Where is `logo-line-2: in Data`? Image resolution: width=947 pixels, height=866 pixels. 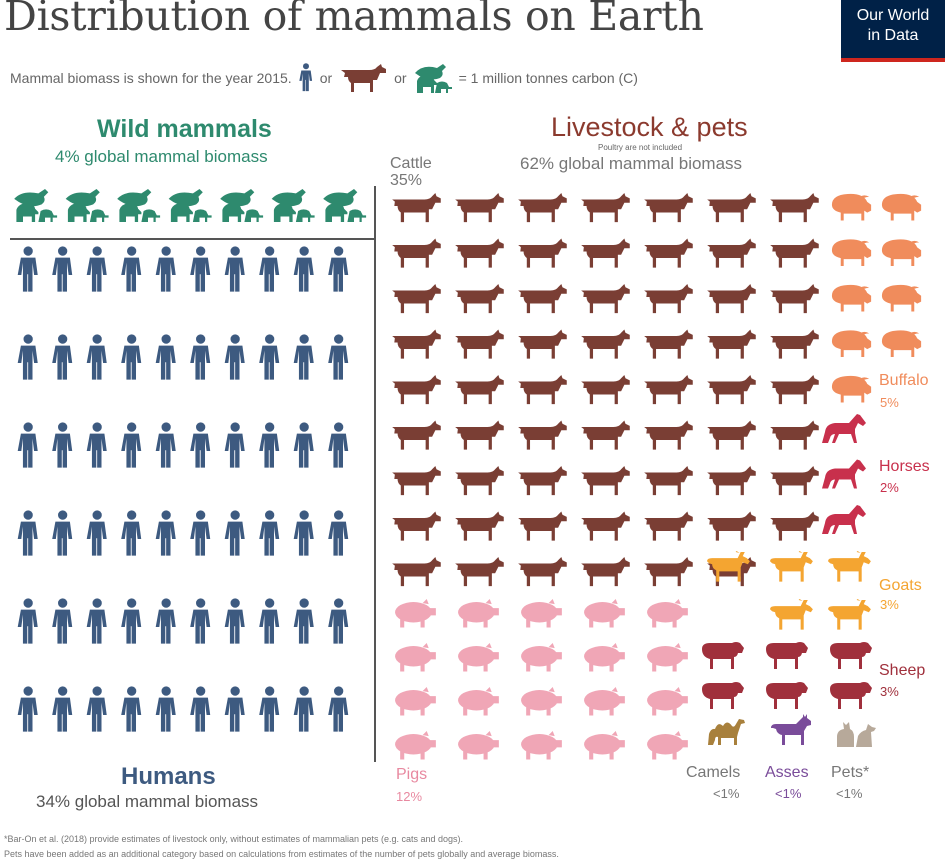 logo-line-2: in Data is located at coordinates (893, 35).